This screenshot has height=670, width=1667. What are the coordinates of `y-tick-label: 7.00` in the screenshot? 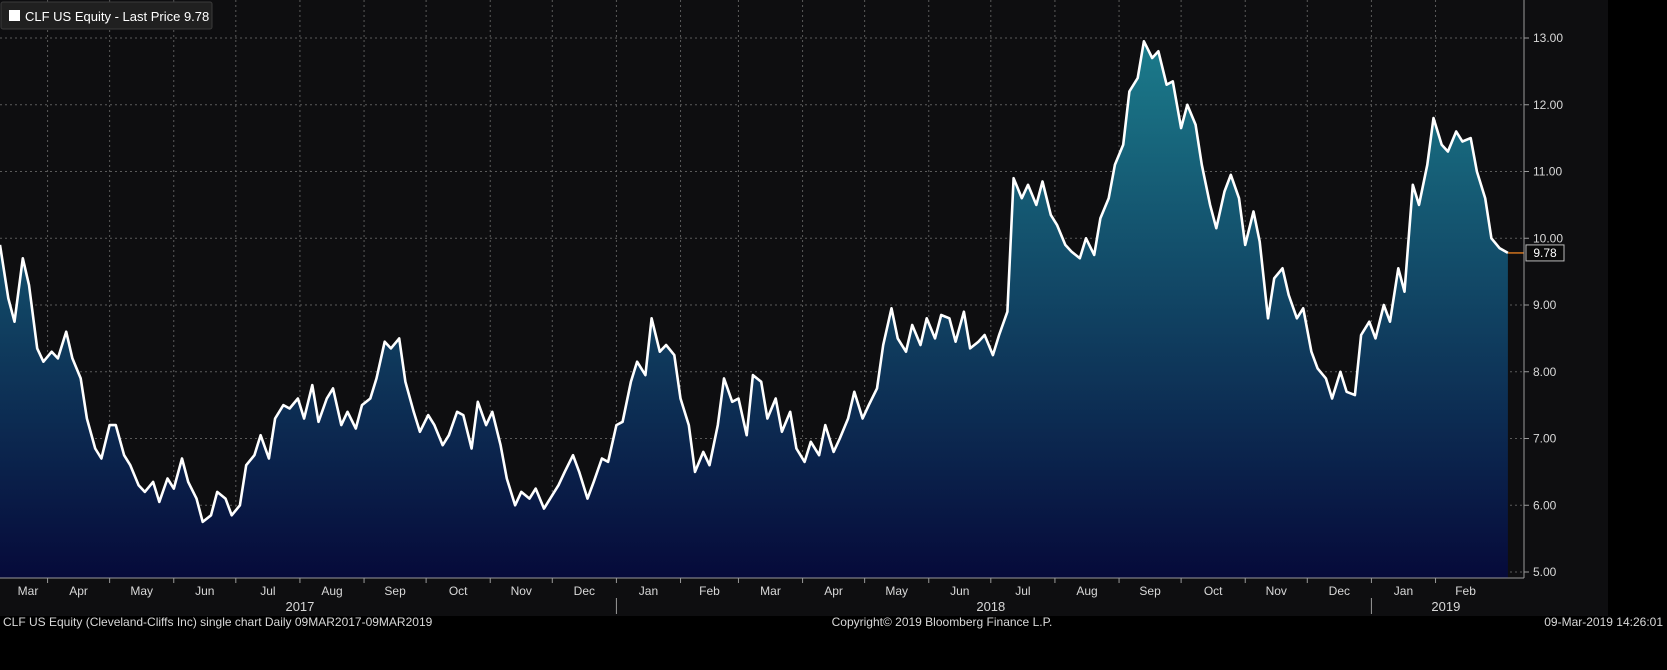 It's located at (1545, 439).